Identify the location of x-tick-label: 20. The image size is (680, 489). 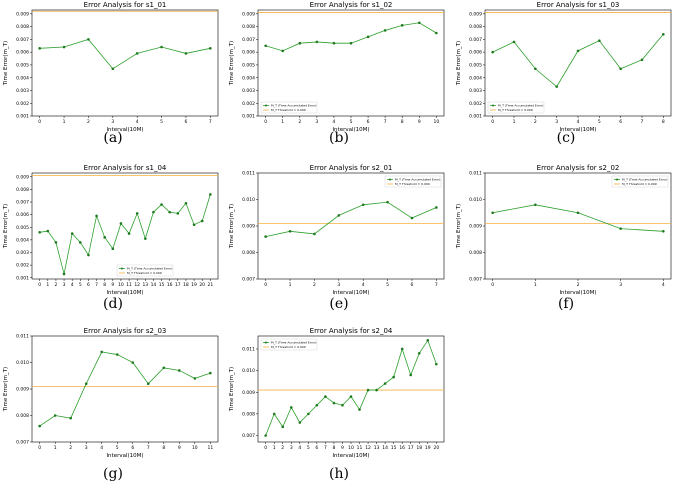
(436, 448).